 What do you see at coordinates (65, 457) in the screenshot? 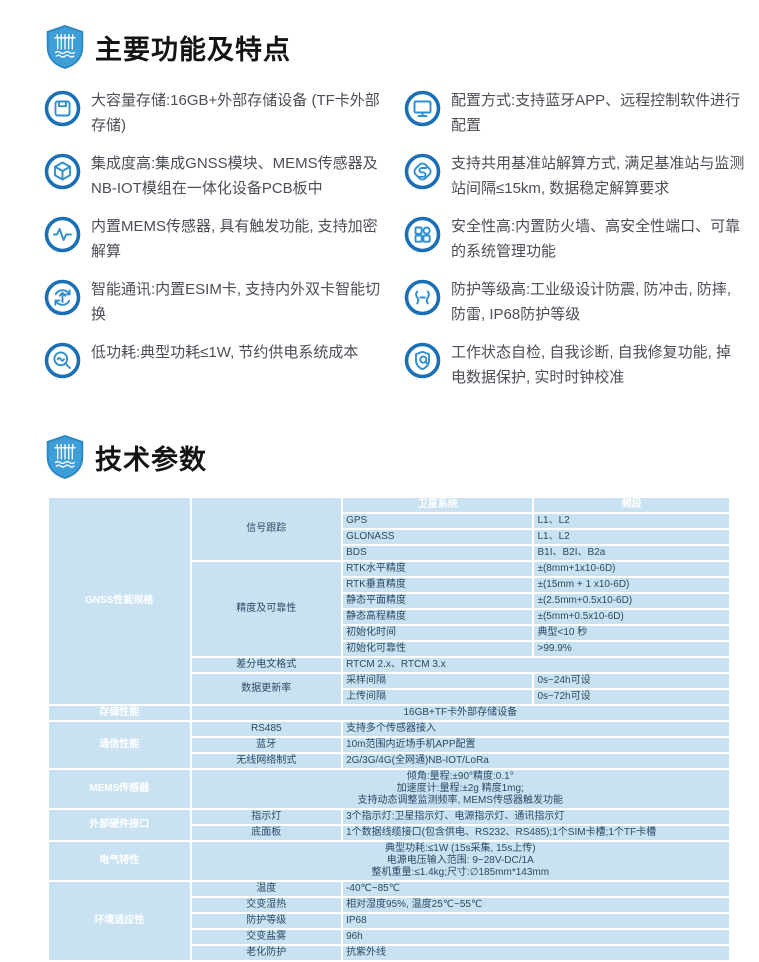
I see `dam-shield-icon` at bounding box center [65, 457].